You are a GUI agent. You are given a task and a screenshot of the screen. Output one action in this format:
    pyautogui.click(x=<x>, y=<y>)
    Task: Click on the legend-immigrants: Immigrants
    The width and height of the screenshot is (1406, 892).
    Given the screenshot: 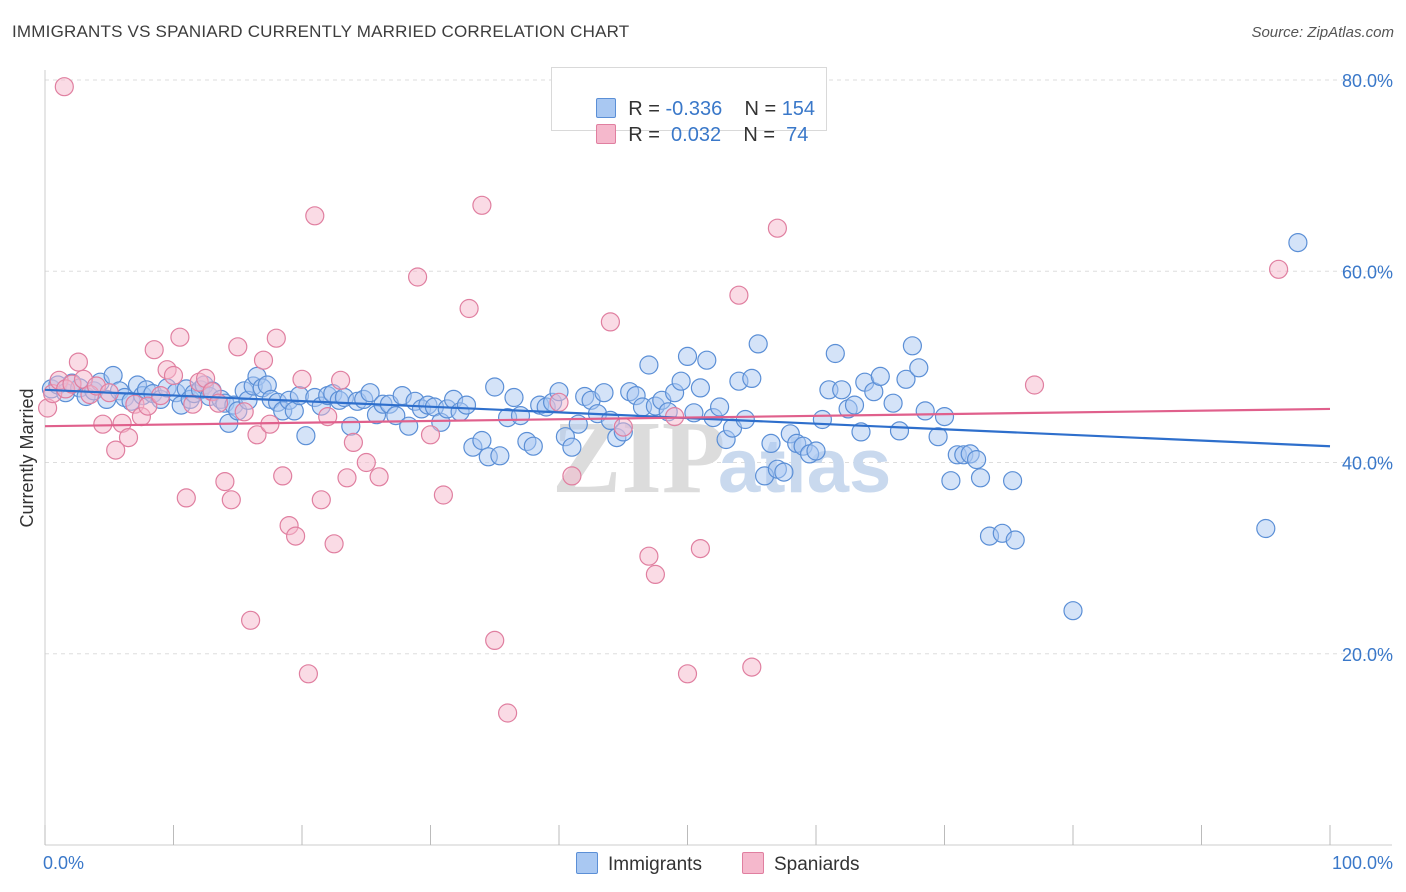 What is the action you would take?
    pyautogui.click(x=639, y=864)
    